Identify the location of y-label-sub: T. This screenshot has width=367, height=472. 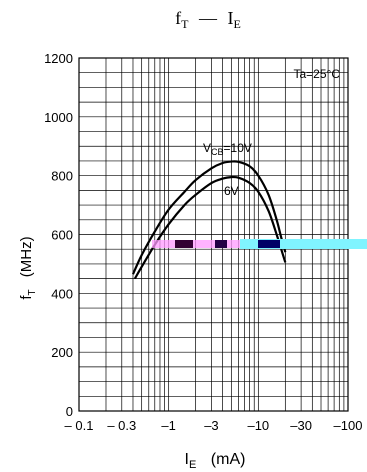
(32, 292).